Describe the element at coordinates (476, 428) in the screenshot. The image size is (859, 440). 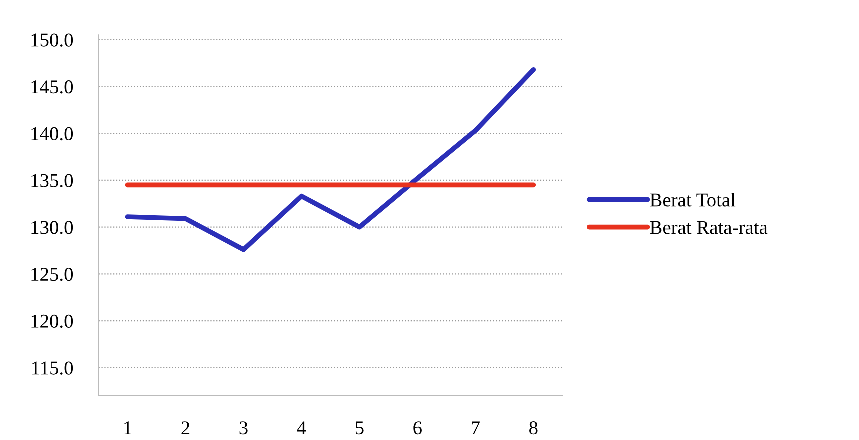
I see `x-tick-label: 7` at that location.